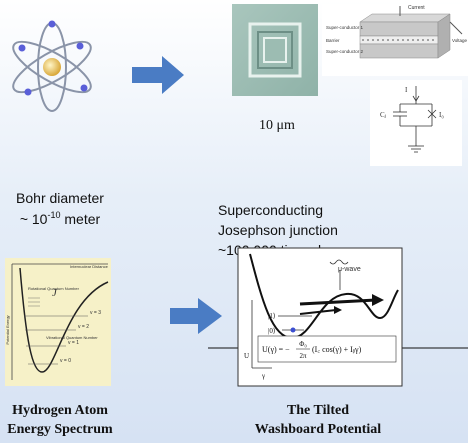 This screenshot has width=468, height=443. Describe the element at coordinates (80, 219) in the screenshot. I see `bohr-suffix: meter` at that location.